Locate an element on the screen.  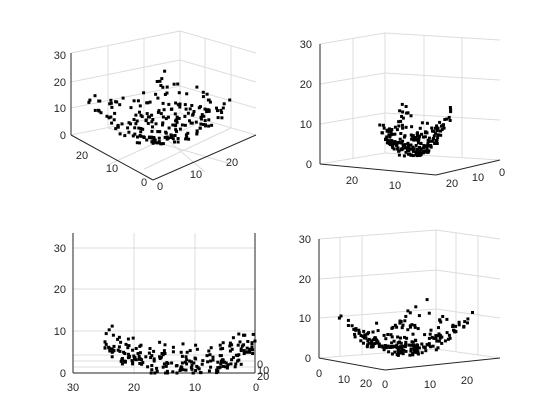
subplot-3: 30 20 10 0 30 20 10 0 0 10 20 is located at coordinates (162, 313).